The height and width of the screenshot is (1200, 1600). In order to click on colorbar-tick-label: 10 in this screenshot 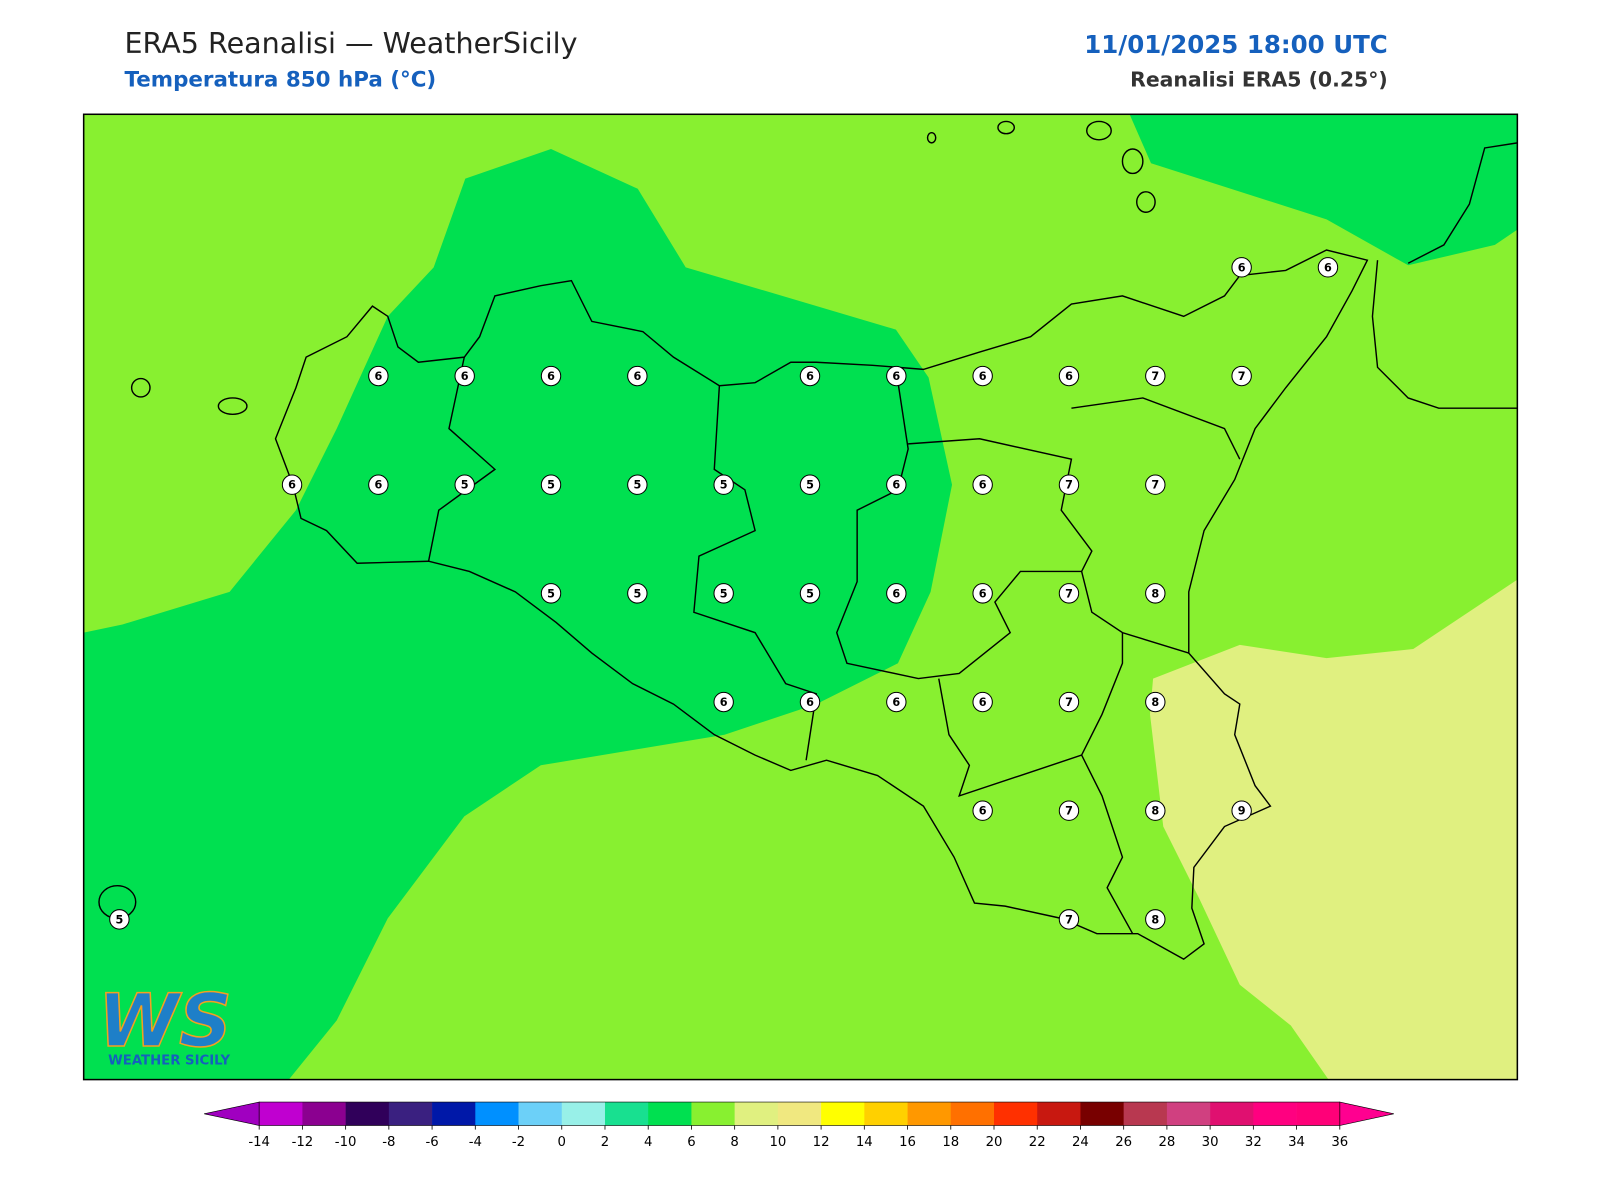, I will do `click(777, 1142)`.